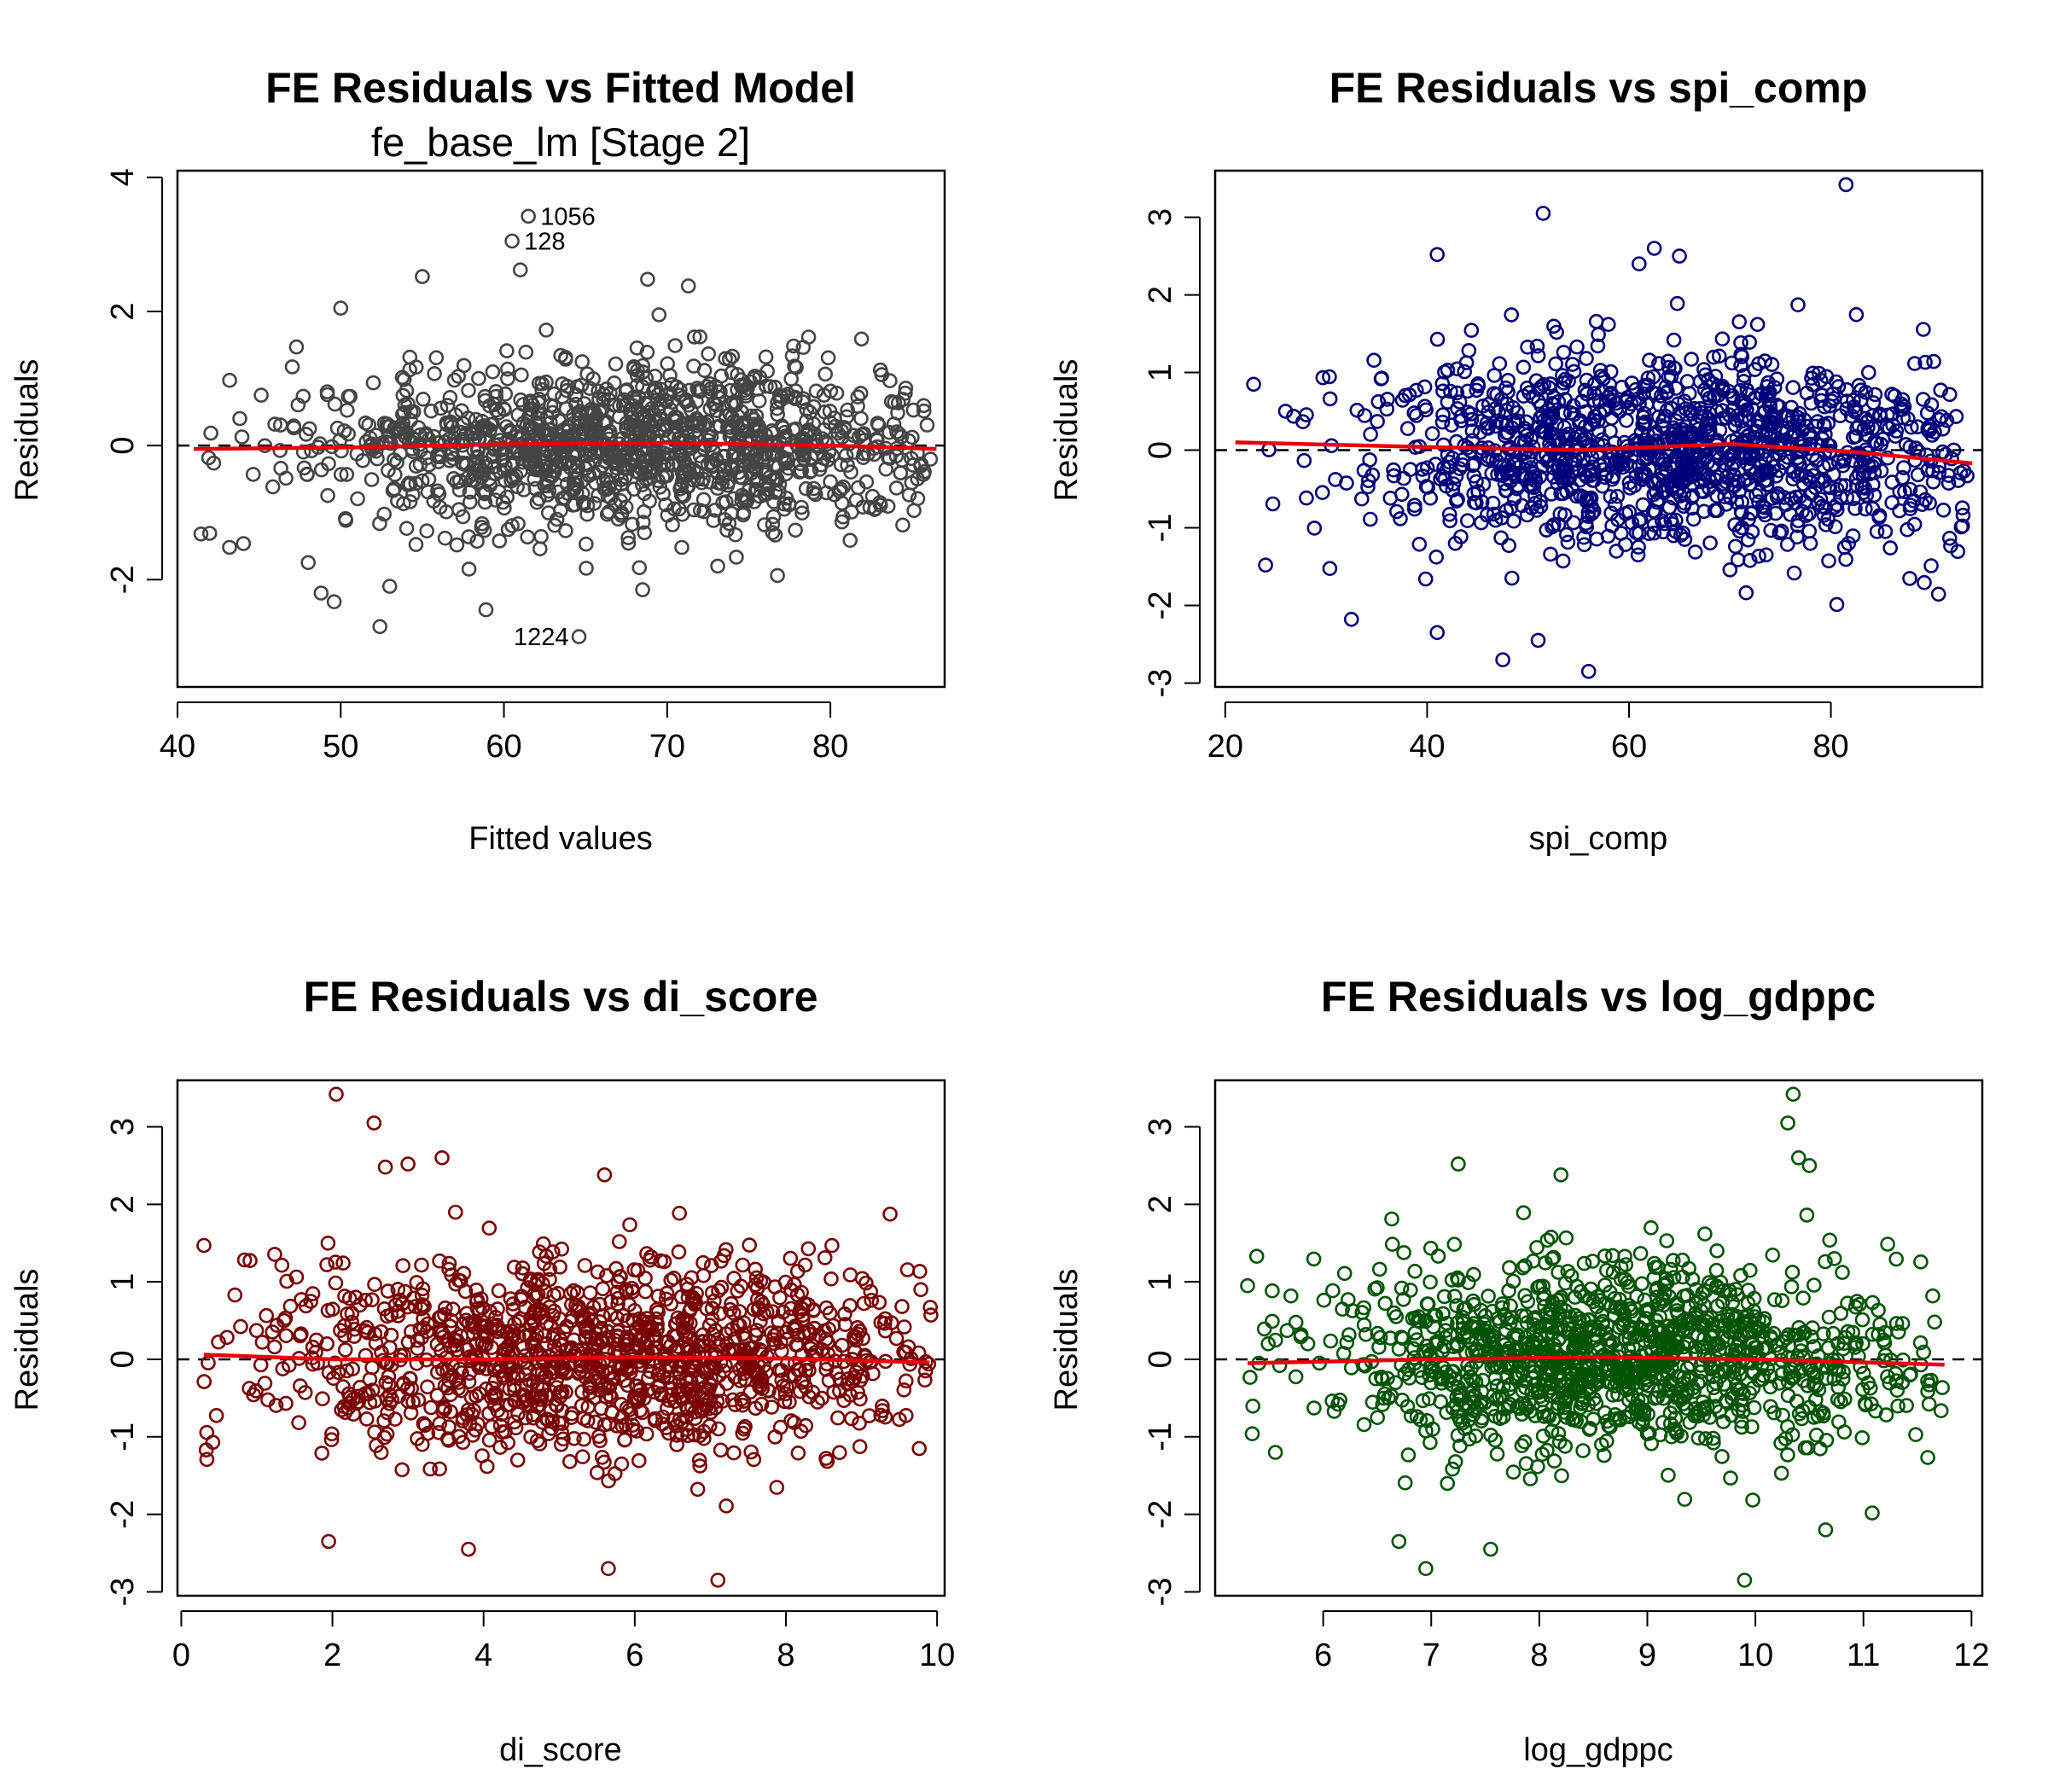 The image size is (2048, 1792). Describe the element at coordinates (541, 637) in the screenshot. I see `outlier-label: 1224` at that location.